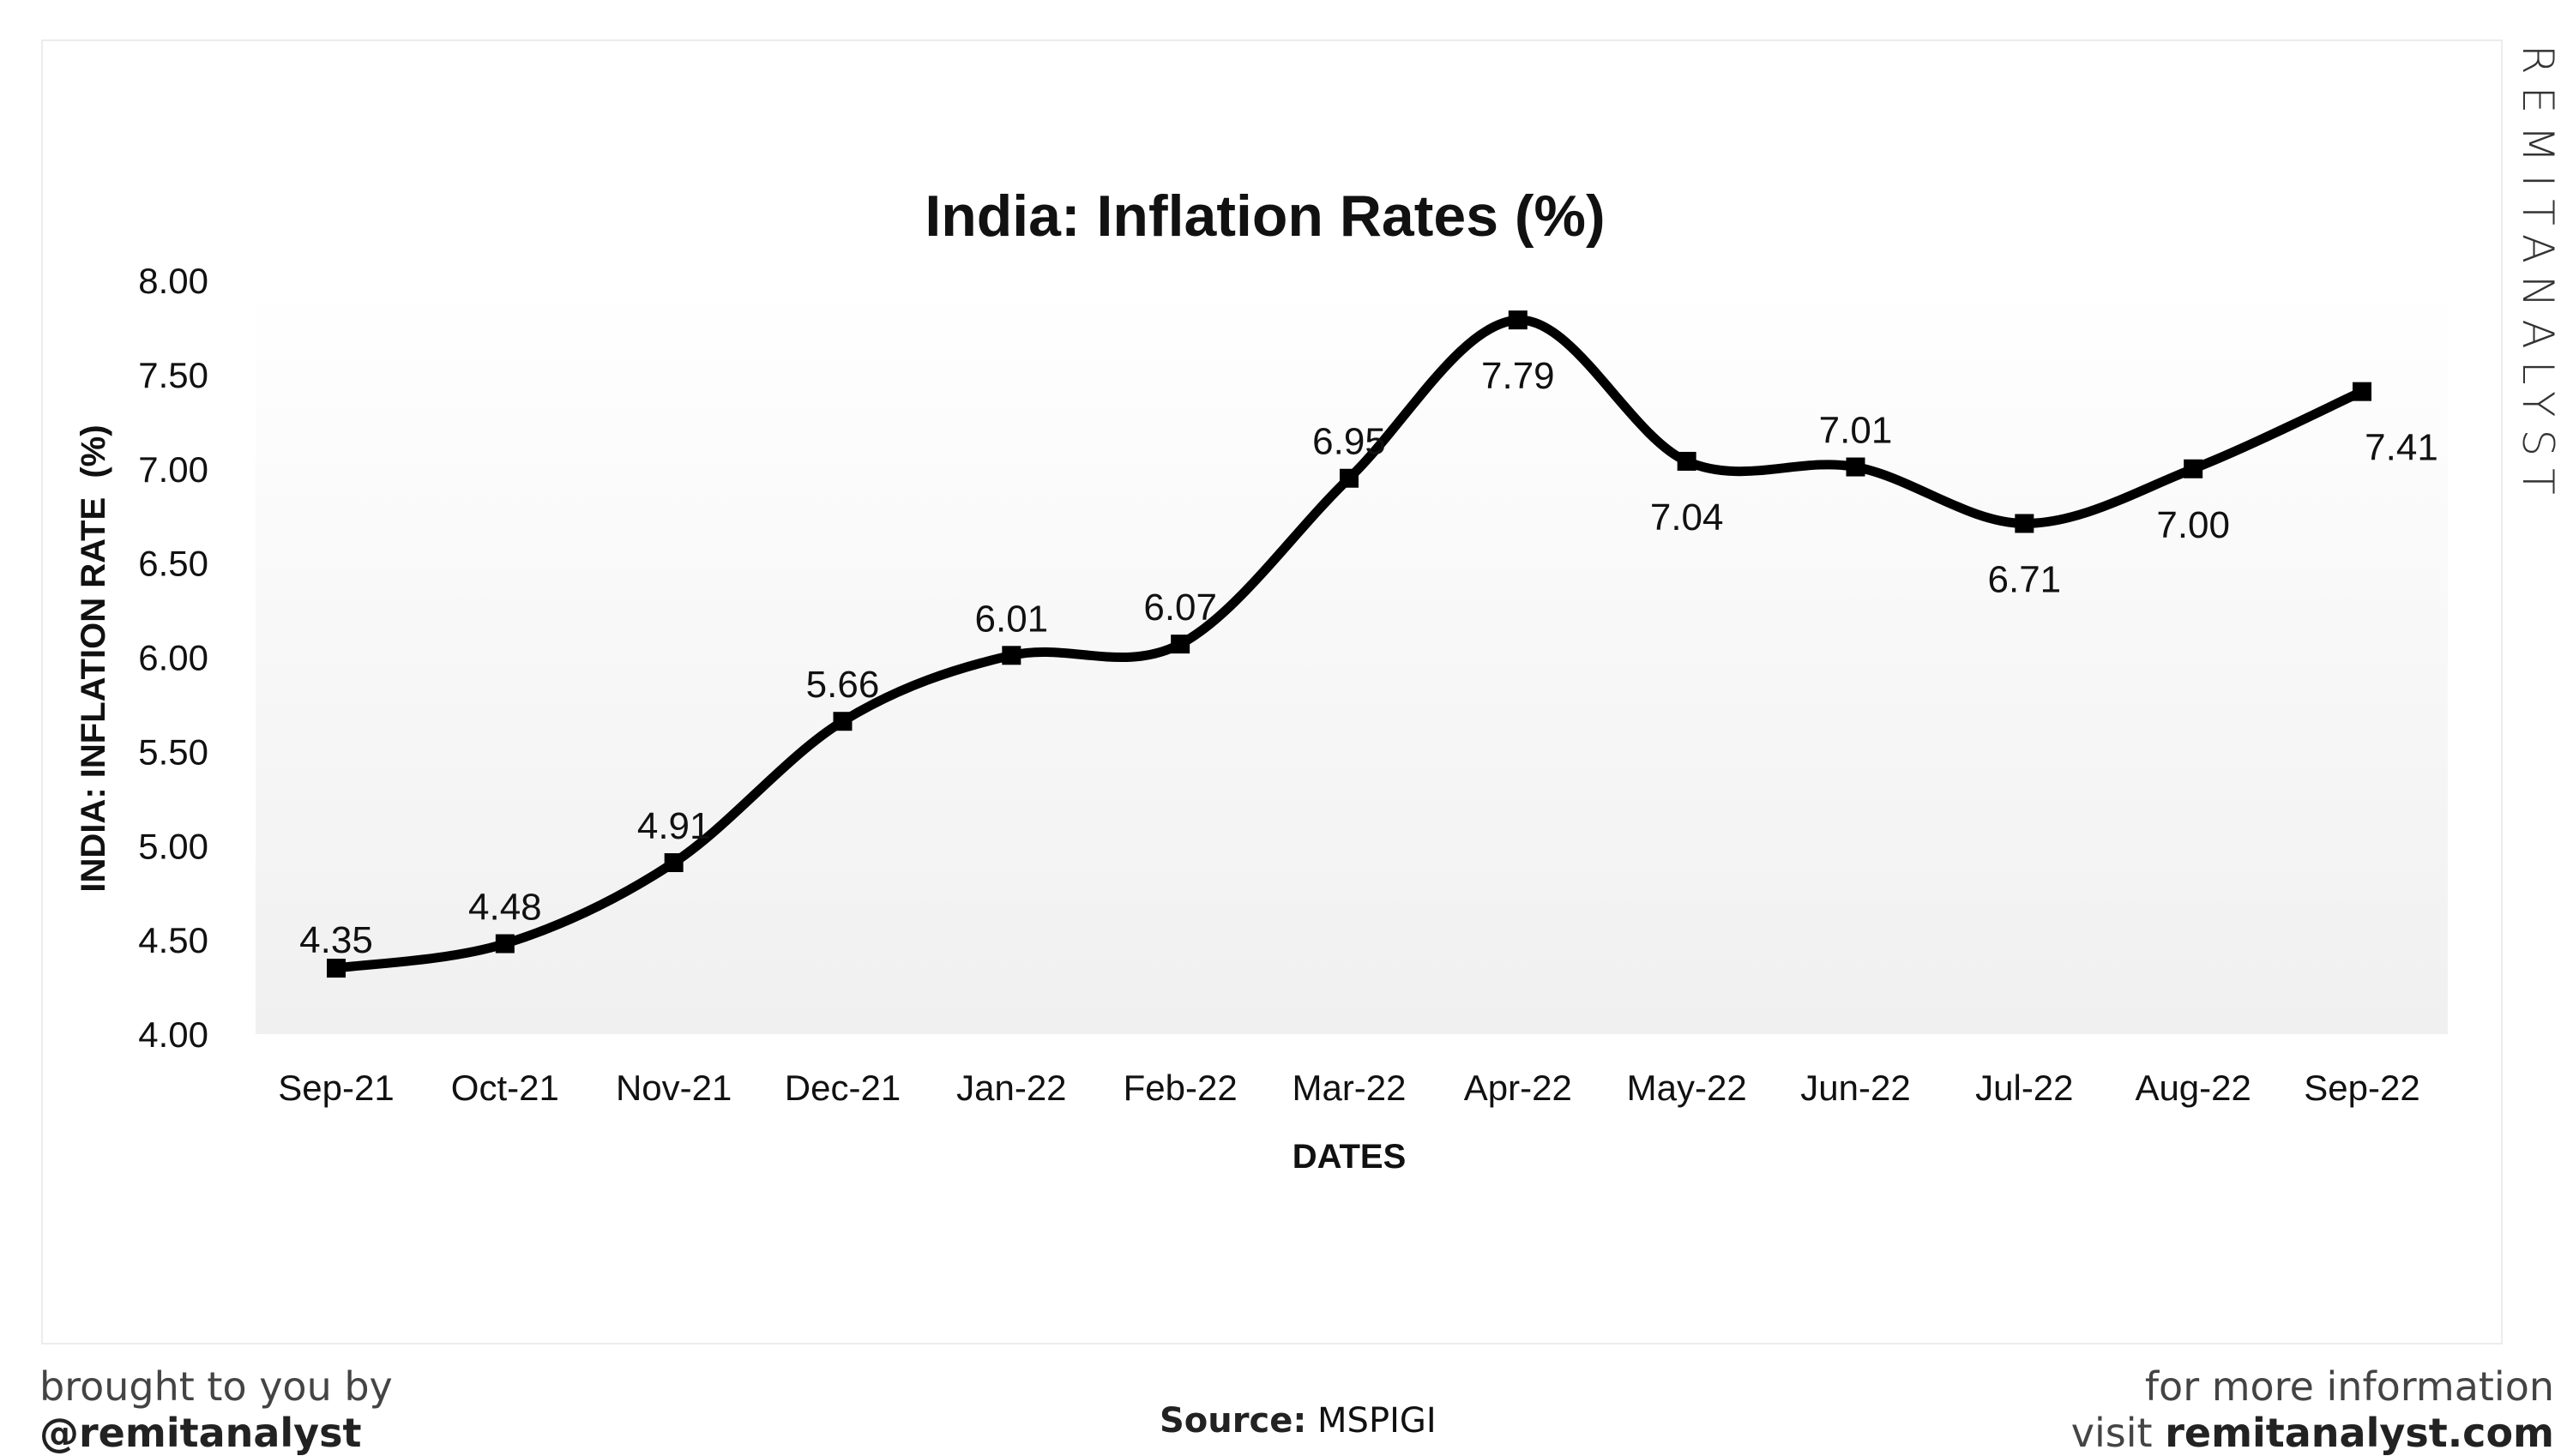  What do you see at coordinates (674, 826) in the screenshot?
I see `data-label: 4.91` at bounding box center [674, 826].